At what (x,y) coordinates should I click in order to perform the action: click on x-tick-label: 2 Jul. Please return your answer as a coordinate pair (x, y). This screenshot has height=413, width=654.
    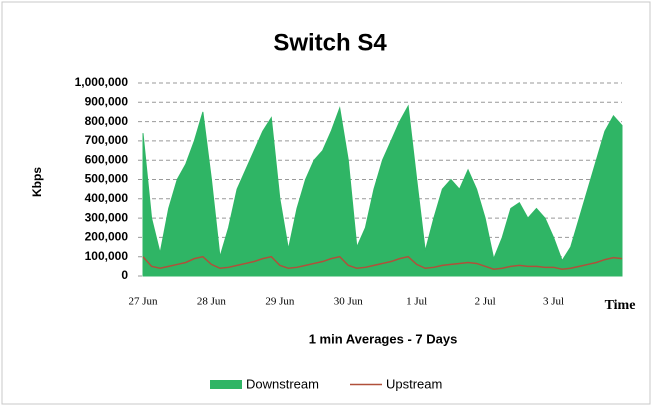
    Looking at the image, I should click on (485, 302).